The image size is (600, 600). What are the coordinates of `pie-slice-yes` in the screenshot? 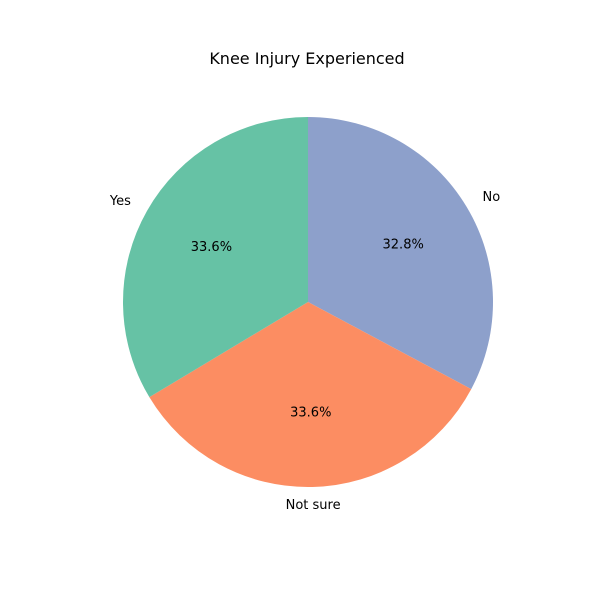 It's located at (215, 257).